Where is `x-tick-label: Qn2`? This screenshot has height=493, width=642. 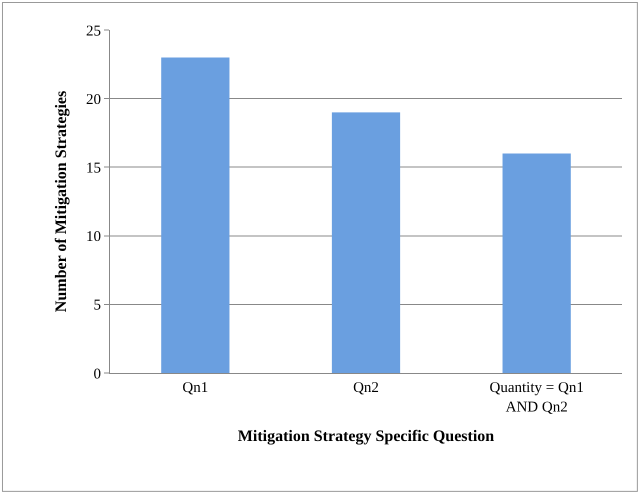
x-tick-label: Qn2 is located at coordinates (366, 388).